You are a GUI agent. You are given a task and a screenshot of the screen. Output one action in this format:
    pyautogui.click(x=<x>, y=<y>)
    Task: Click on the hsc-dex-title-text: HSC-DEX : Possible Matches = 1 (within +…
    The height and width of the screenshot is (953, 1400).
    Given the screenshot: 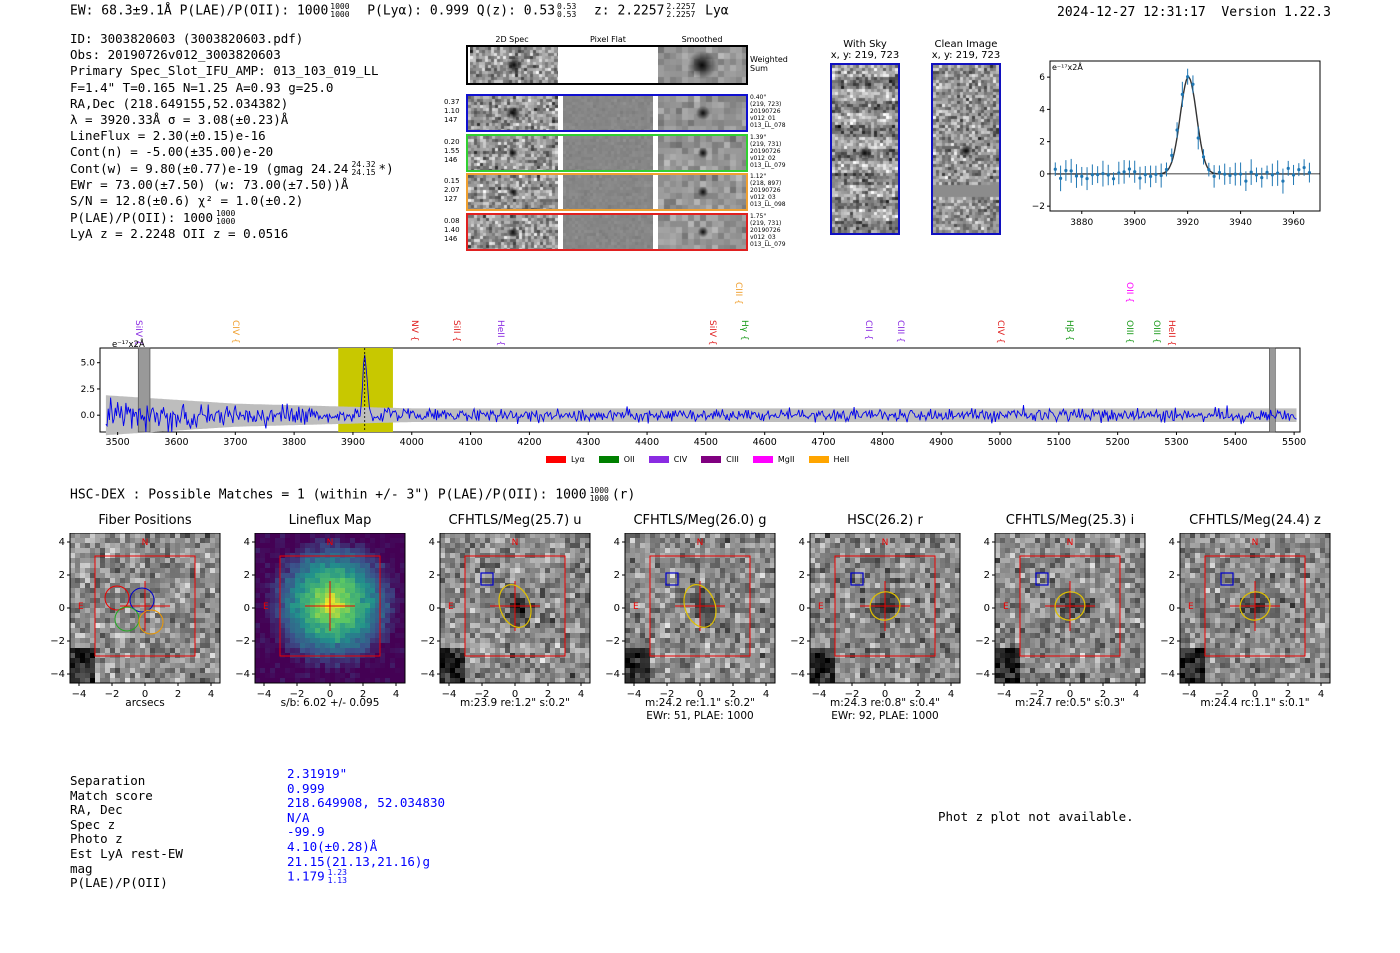 What is the action you would take?
    pyautogui.click(x=328, y=495)
    